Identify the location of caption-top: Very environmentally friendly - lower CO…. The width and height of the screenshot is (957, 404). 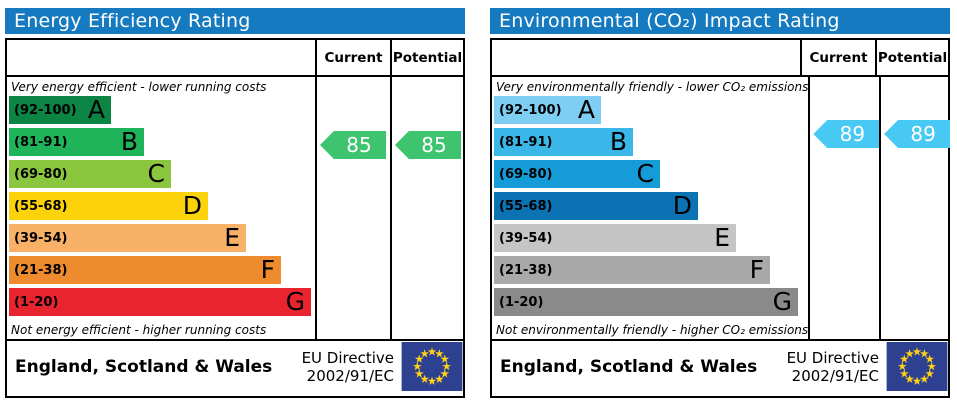
(652, 86).